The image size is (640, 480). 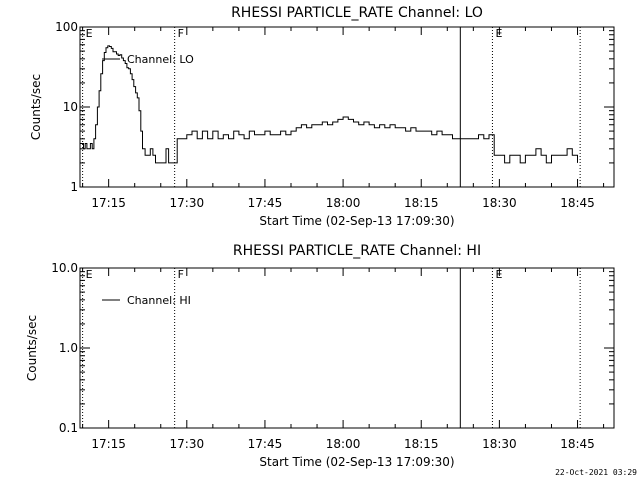 I want to click on y-axis-label-2: Counts/sec, so click(x=32, y=348).